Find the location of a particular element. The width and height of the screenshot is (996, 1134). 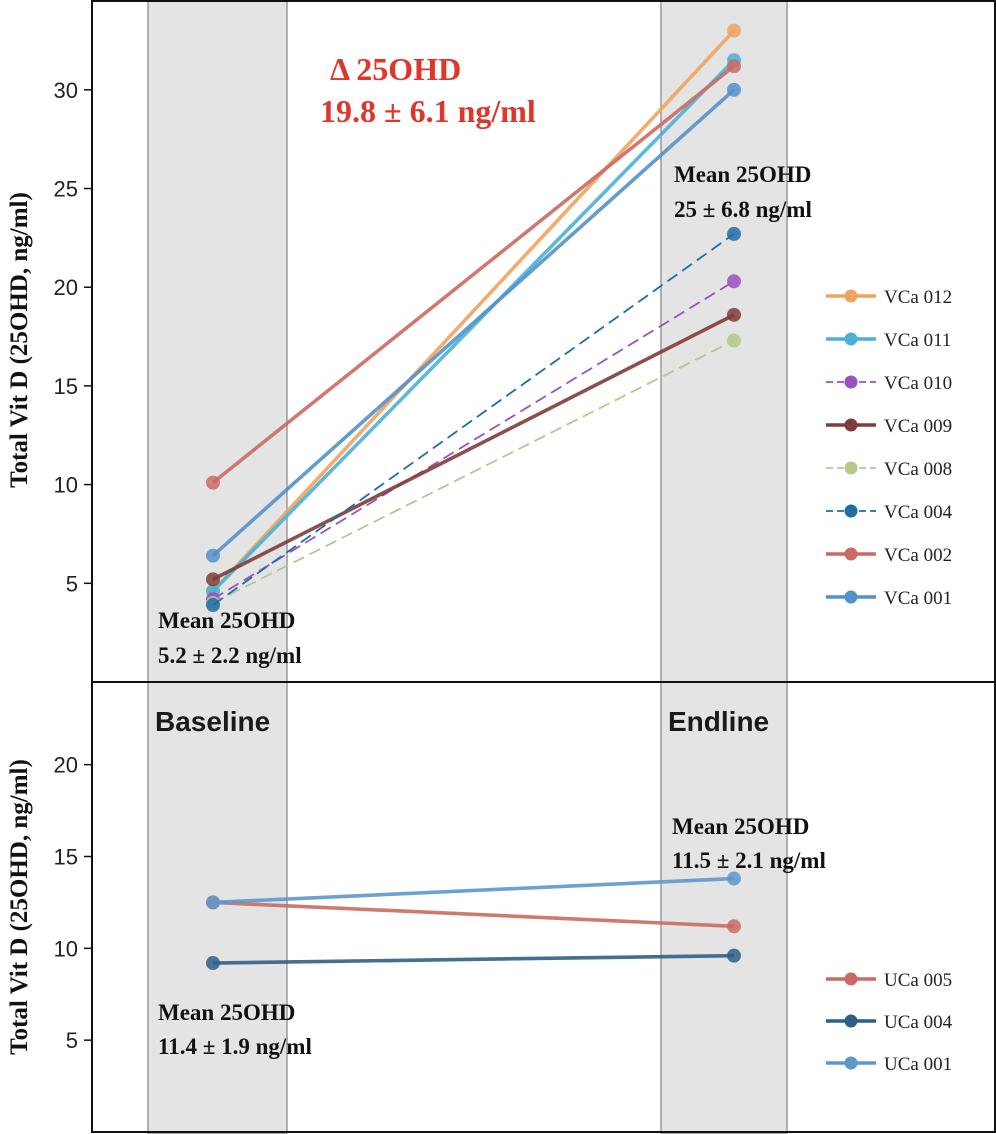

bottom-endline-mean-title: Mean 25OHD is located at coordinates (740, 826).